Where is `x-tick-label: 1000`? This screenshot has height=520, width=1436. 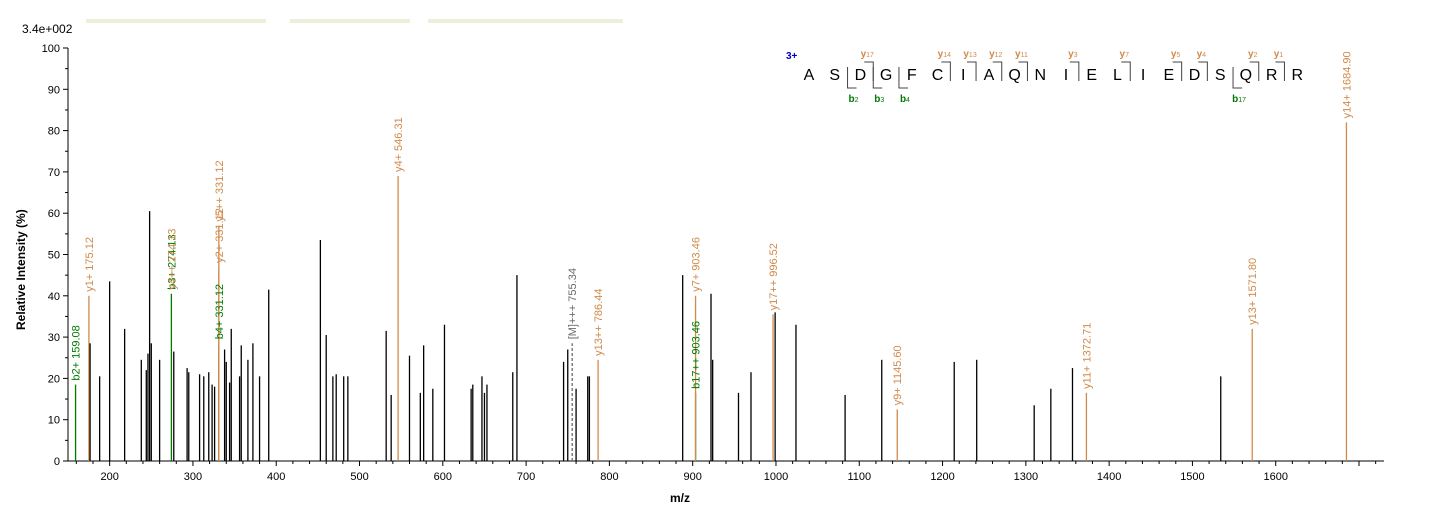
x-tick-label: 1000 is located at coordinates (776, 477).